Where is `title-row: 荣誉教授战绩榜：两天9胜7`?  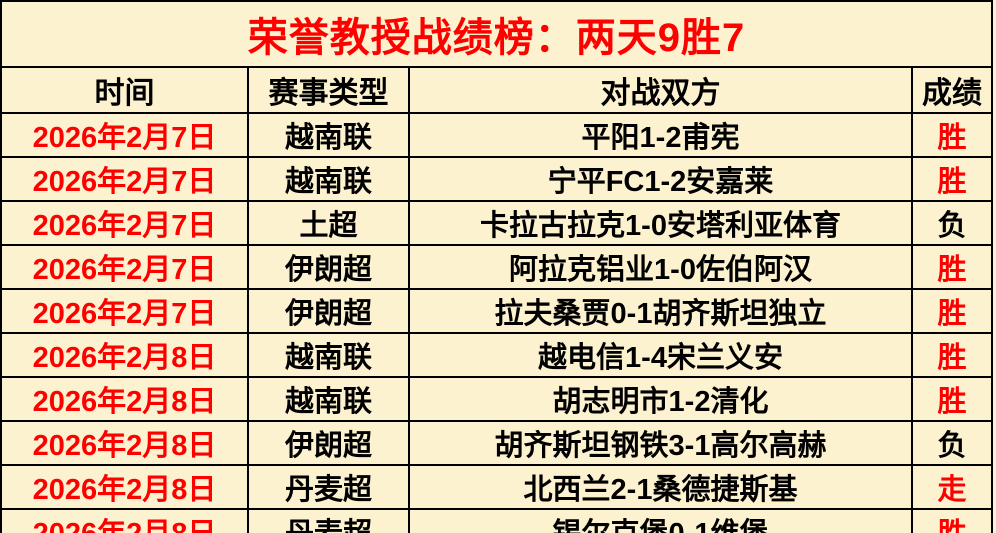
title-row: 荣誉教授战绩榜：两天9胜7 is located at coordinates (496, 34).